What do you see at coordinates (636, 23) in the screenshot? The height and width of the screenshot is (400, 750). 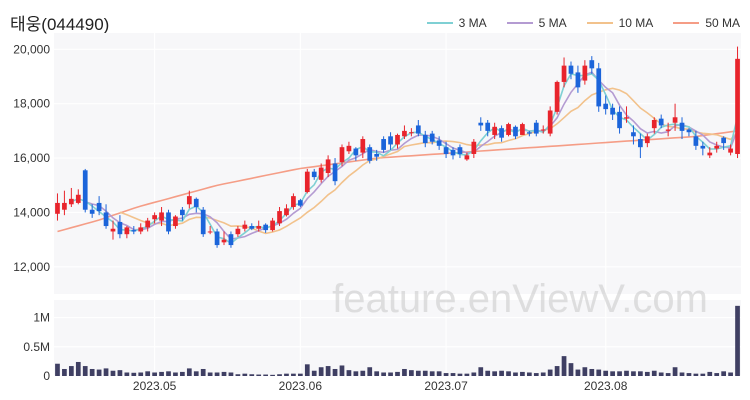 I see `legend-label-10ma: 10 MA` at bounding box center [636, 23].